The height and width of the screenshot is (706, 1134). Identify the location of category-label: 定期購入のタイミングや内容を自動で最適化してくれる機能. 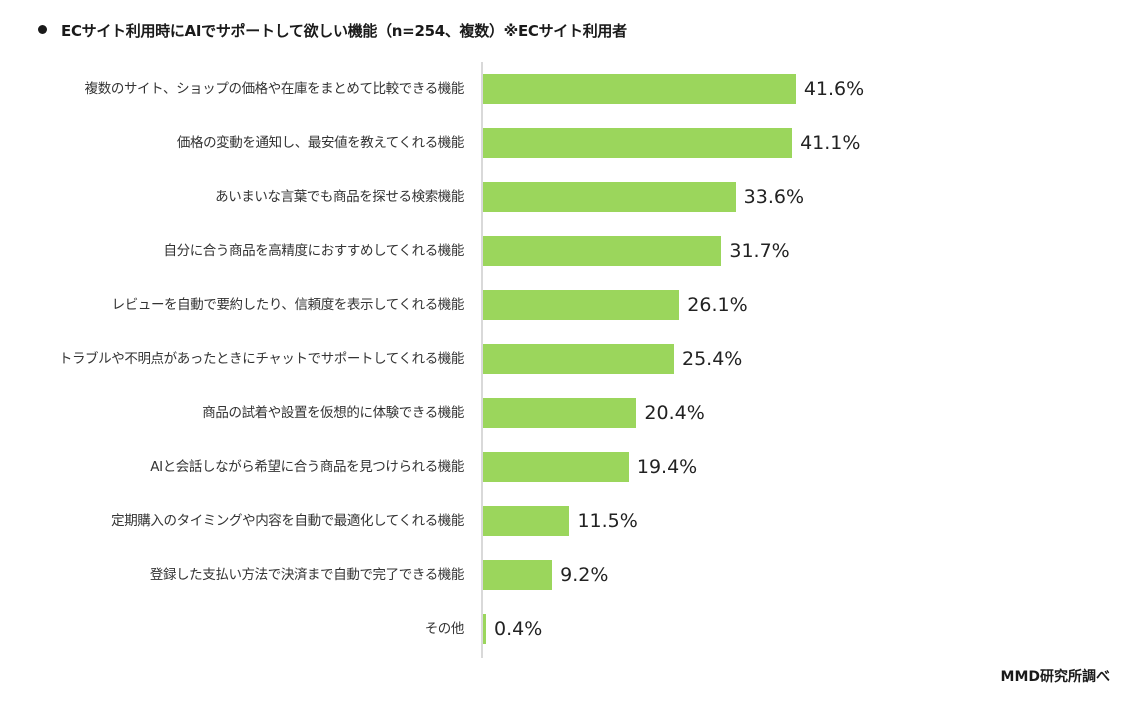
(287, 521).